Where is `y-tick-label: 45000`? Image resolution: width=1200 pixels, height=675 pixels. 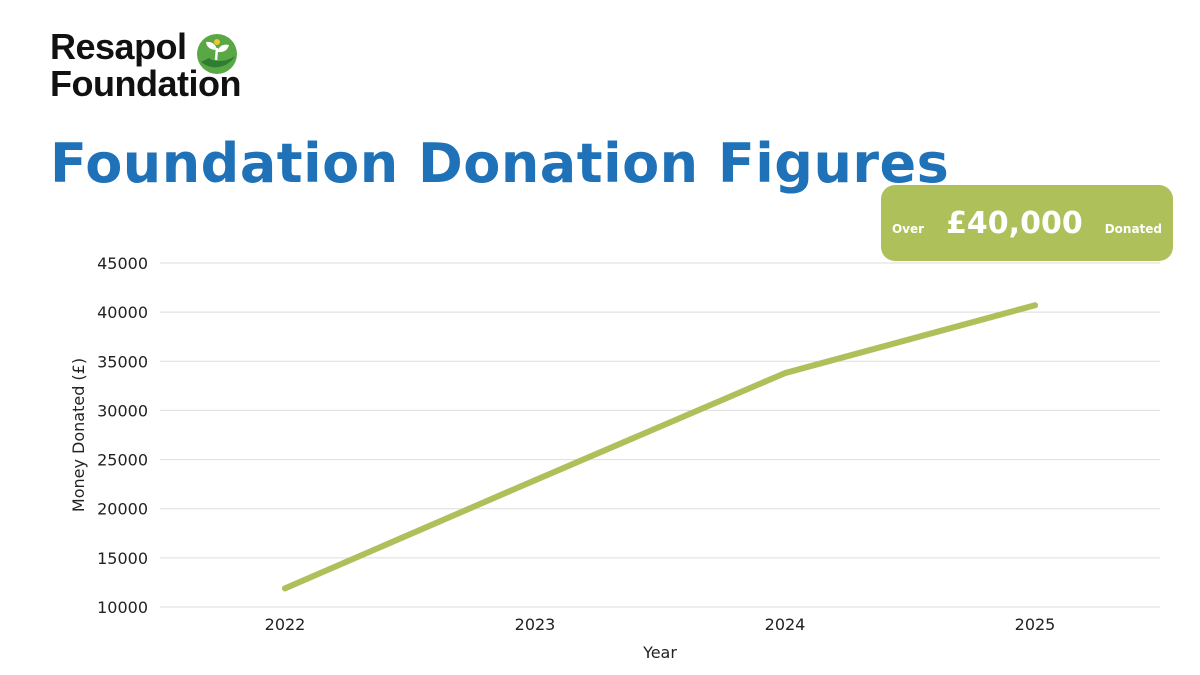 y-tick-label: 45000 is located at coordinates (122, 263).